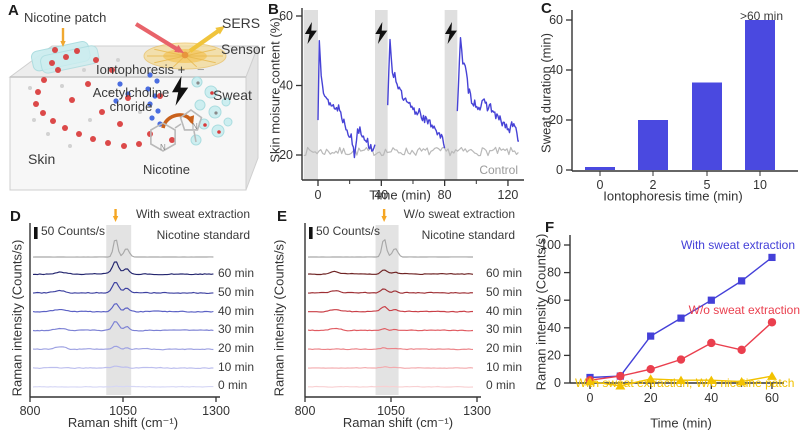  What do you see at coordinates (387, 310) in the screenshot?
I see `highlight-band` at bounding box center [387, 310].